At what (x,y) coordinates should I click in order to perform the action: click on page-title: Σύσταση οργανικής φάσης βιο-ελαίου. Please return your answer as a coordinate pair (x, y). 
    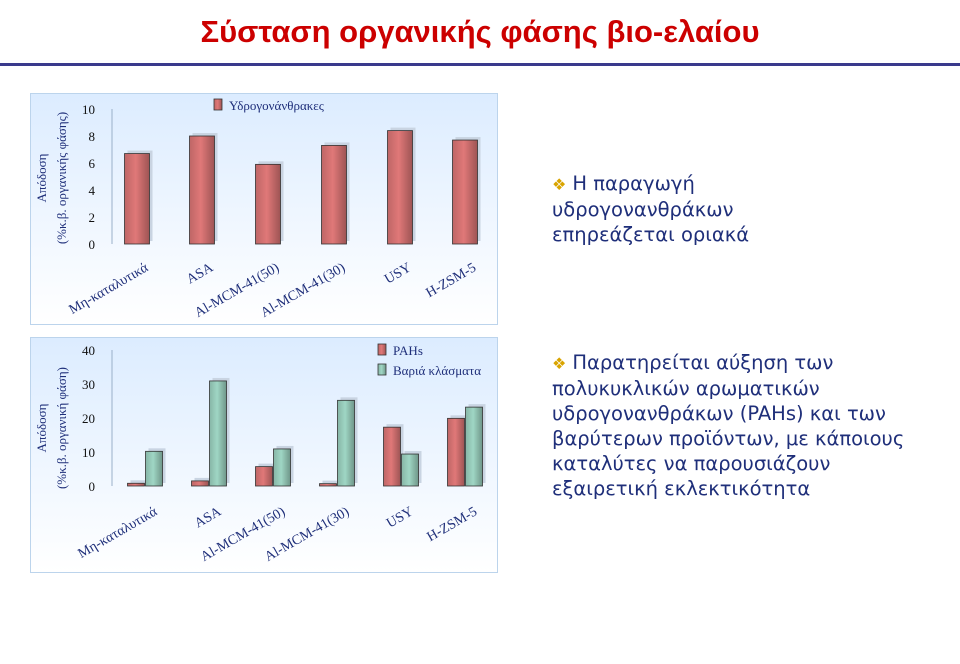
    Looking at the image, I should click on (480, 31).